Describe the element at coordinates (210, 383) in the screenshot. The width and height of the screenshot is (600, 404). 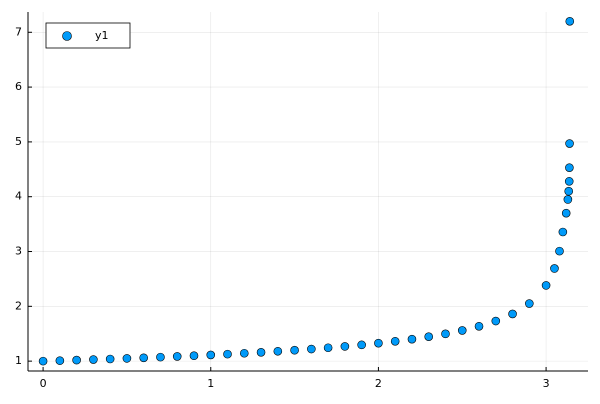
I see `x-tick-label: 1` at that location.